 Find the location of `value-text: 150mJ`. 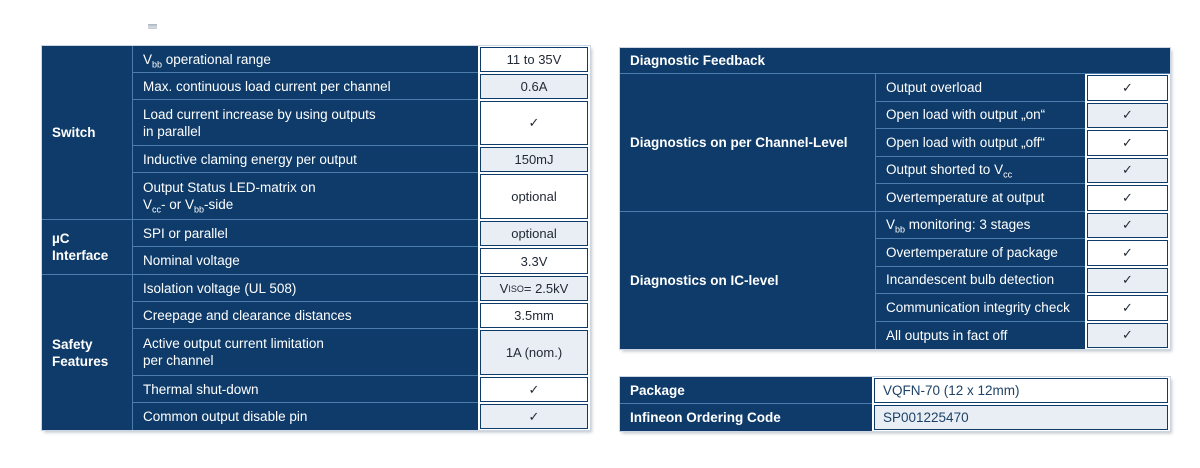

value-text: 150mJ is located at coordinates (534, 159).